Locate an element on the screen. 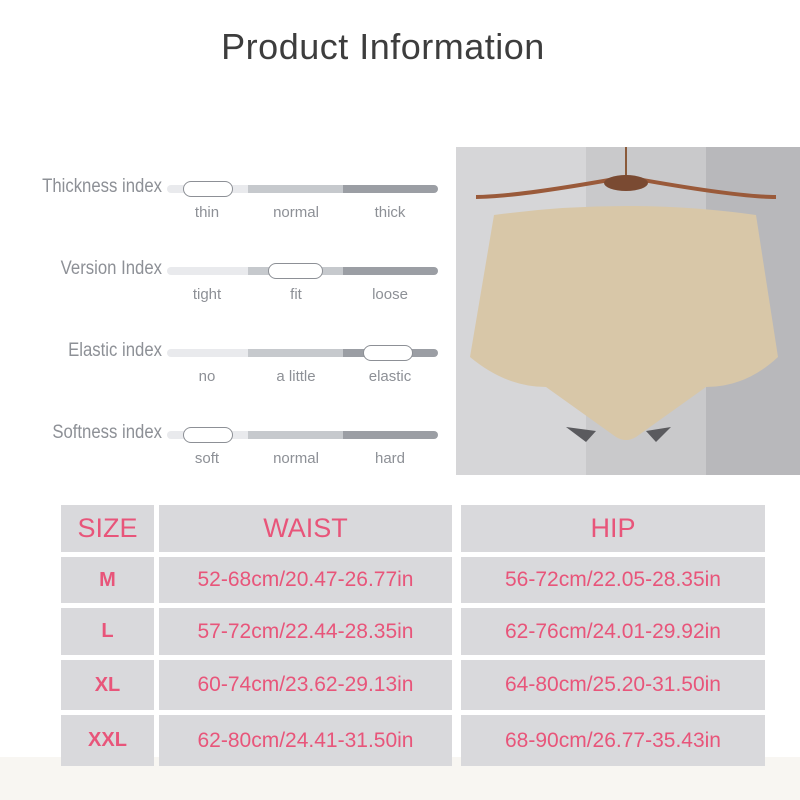 Image resolution: width=800 pixels, height=800 pixels. table-cell: 52-68cm/20.47-26.77in is located at coordinates (305, 580).